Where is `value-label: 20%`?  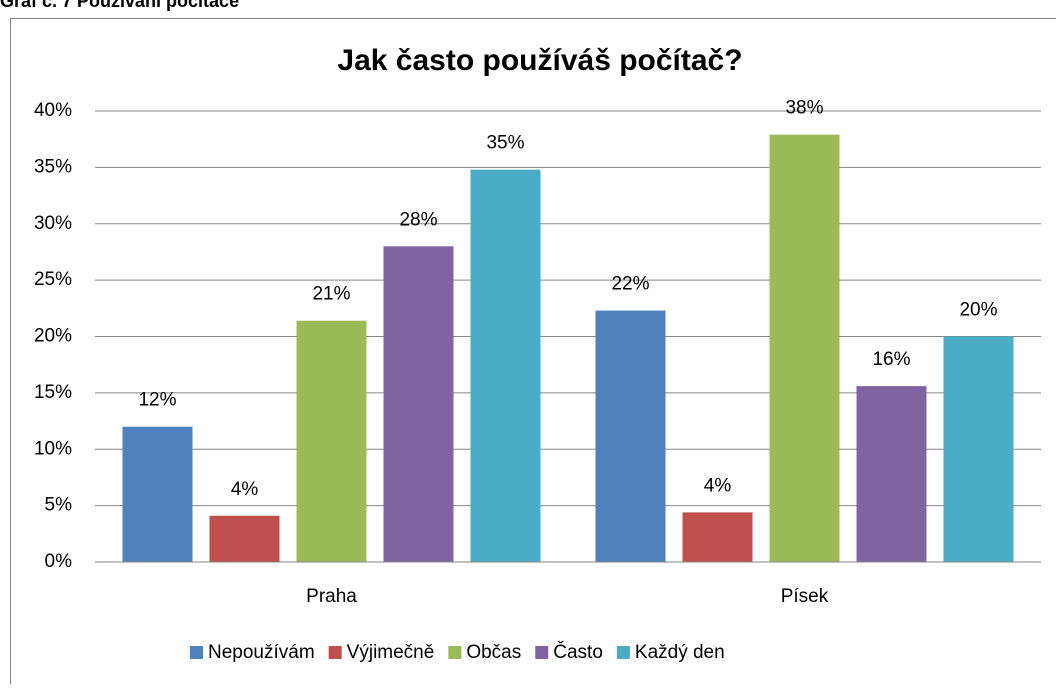
value-label: 20% is located at coordinates (978, 310).